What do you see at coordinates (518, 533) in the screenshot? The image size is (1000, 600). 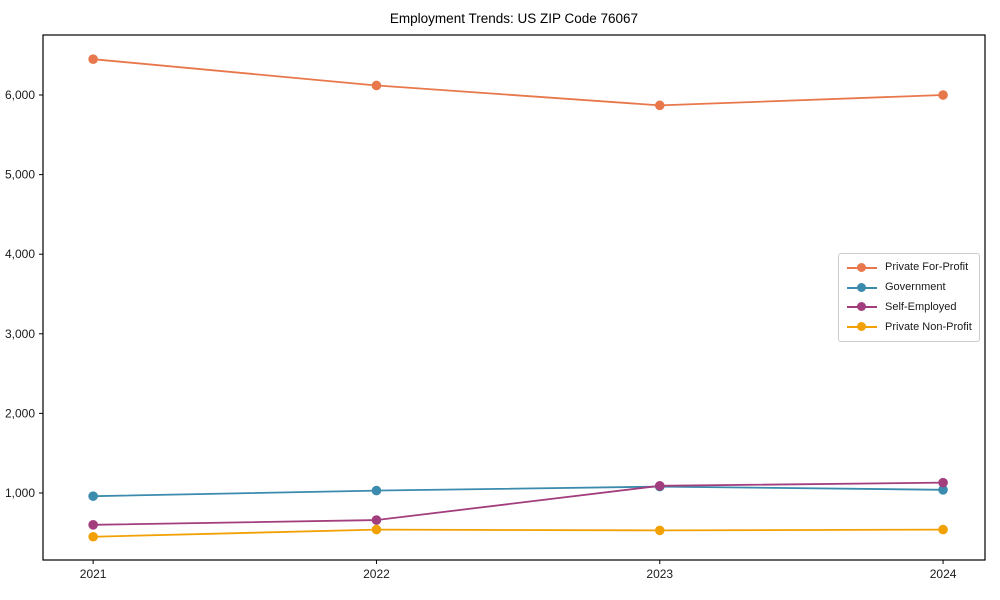 I see `series-line-private-non-profit` at bounding box center [518, 533].